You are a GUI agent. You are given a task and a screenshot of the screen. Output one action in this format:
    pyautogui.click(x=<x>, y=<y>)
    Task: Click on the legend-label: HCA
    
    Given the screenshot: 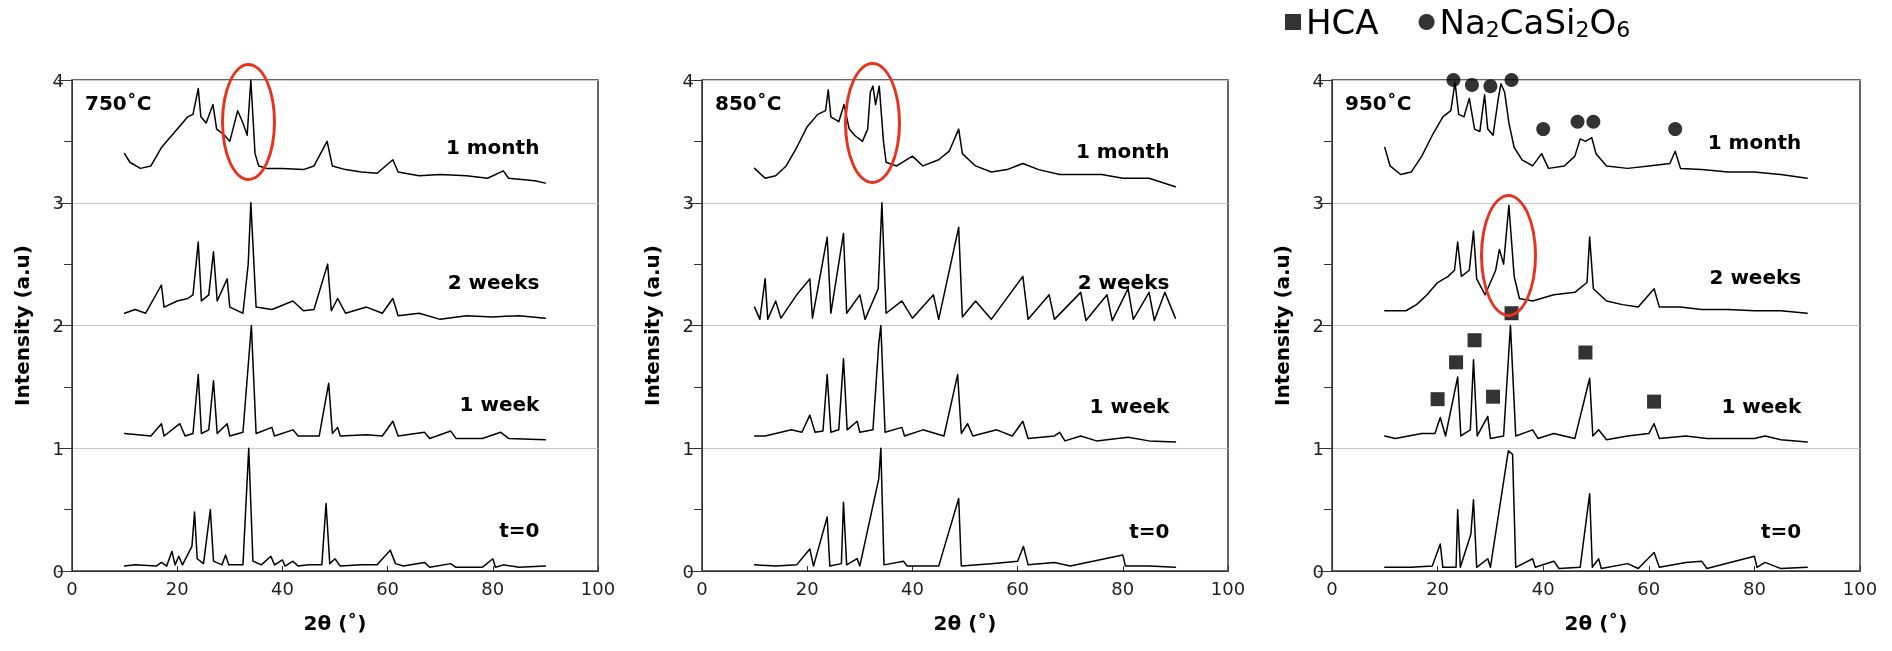 What is the action you would take?
    pyautogui.click(x=1342, y=22)
    